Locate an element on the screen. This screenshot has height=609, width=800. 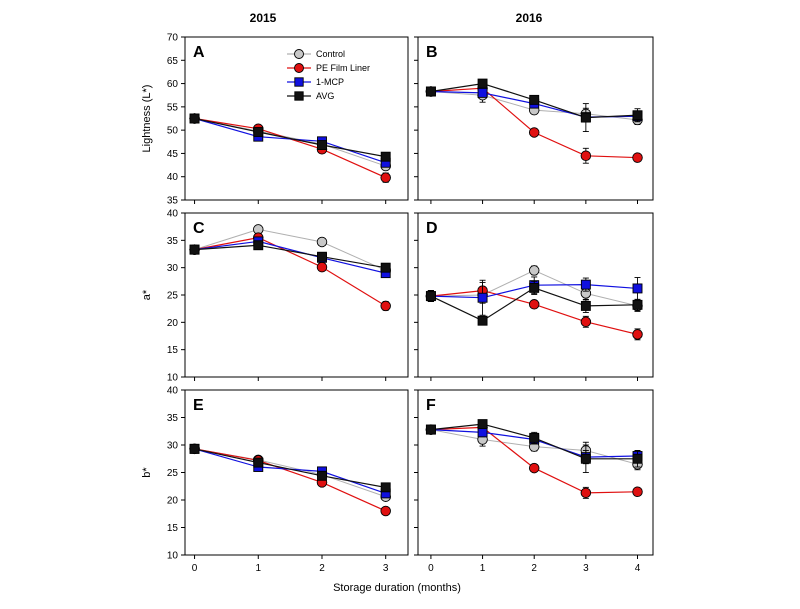
y-tick-label: 65 is located at coordinates (173, 61).